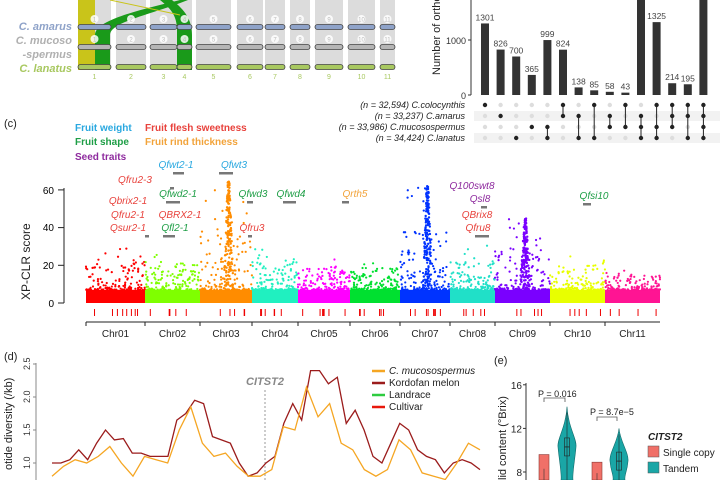 This screenshot has height=480, width=720. What do you see at coordinates (387, 21) in the screenshot?
I see `chromosome-number: 11` at bounding box center [387, 21].